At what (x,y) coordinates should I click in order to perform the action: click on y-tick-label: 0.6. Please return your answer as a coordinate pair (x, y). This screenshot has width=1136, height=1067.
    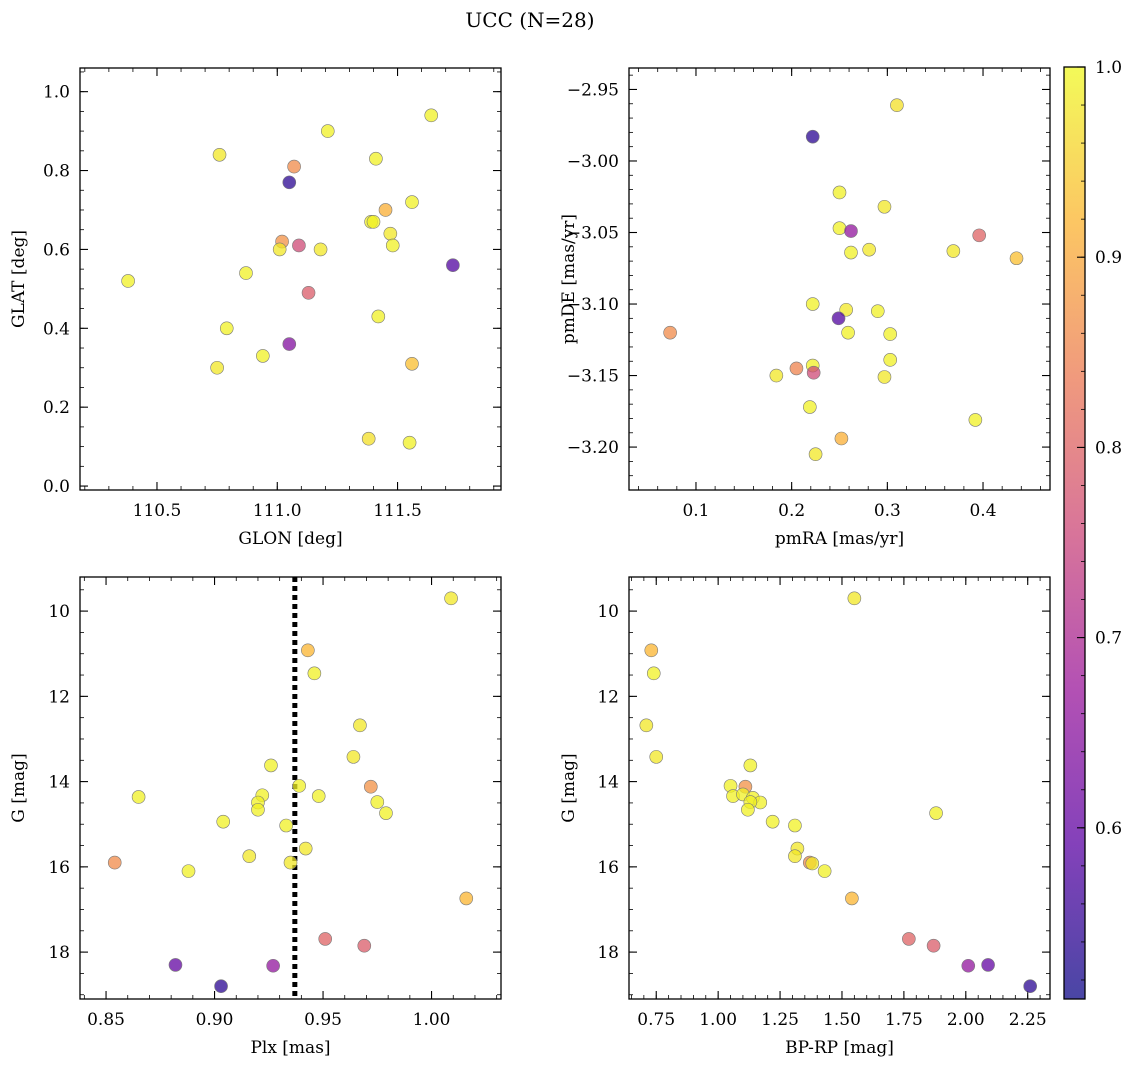
    Looking at the image, I should click on (56, 250).